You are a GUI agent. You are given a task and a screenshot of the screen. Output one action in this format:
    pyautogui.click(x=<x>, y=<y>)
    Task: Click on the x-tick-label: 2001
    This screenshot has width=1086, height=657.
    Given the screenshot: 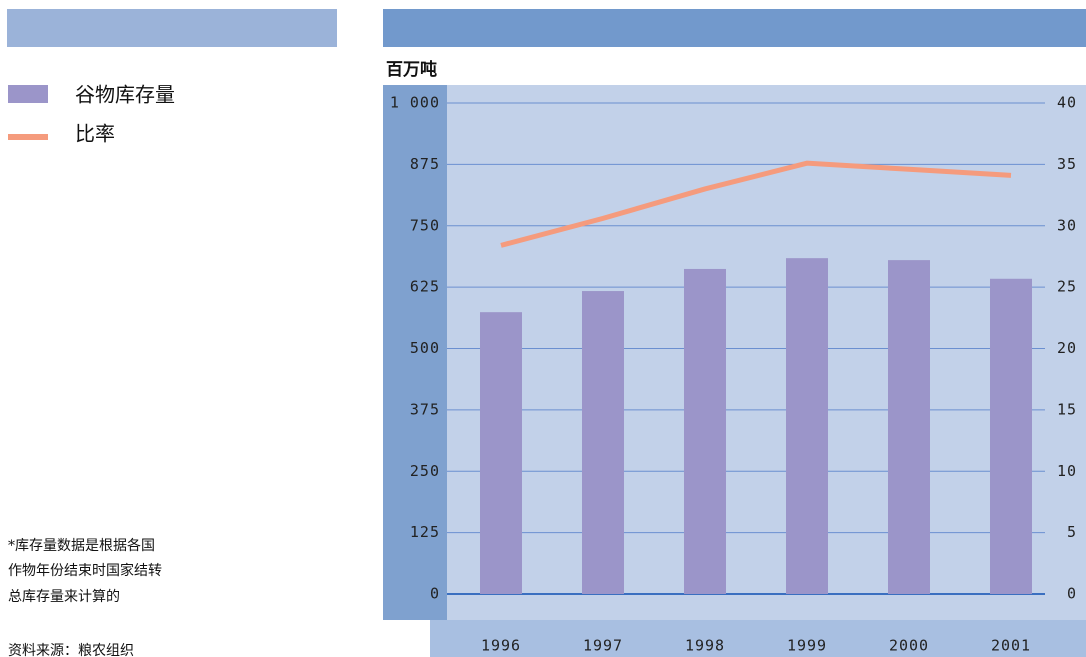 What is the action you would take?
    pyautogui.click(x=1011, y=646)
    